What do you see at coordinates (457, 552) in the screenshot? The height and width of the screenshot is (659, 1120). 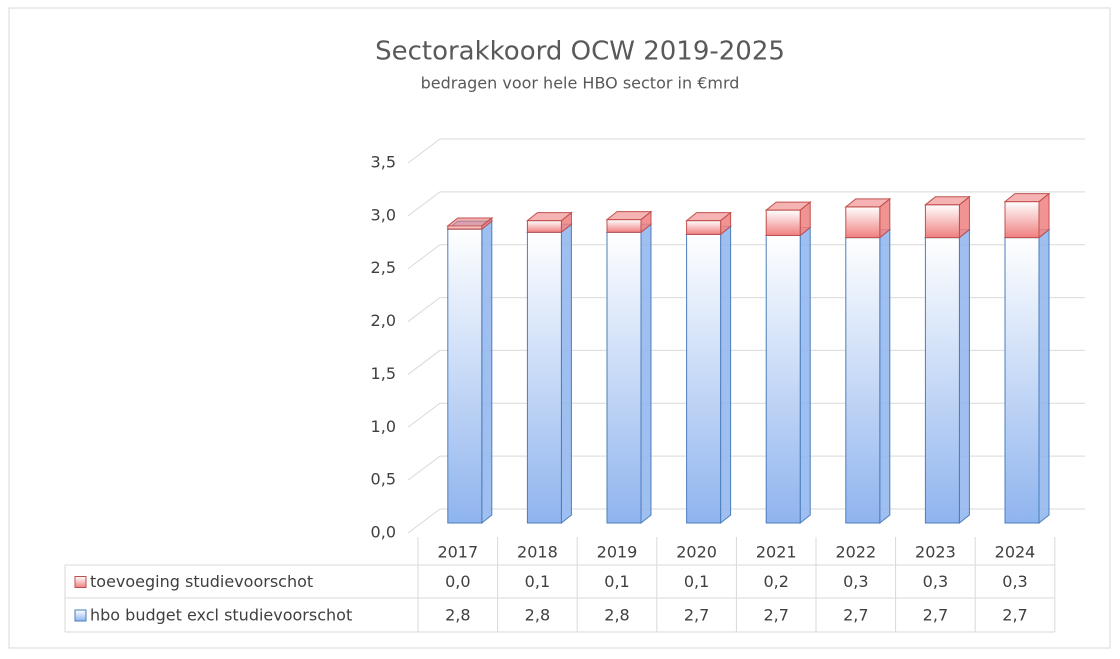 I see `x-tick-label: 2017` at bounding box center [457, 552].